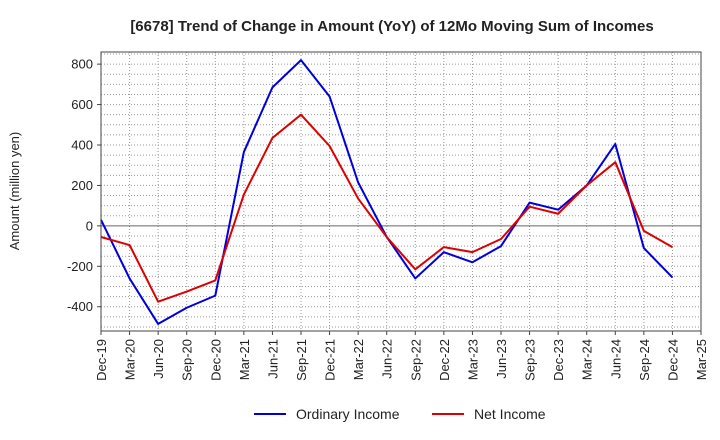 The image size is (720, 440). I want to click on legend-label-net-income: Net Income, so click(510, 414).